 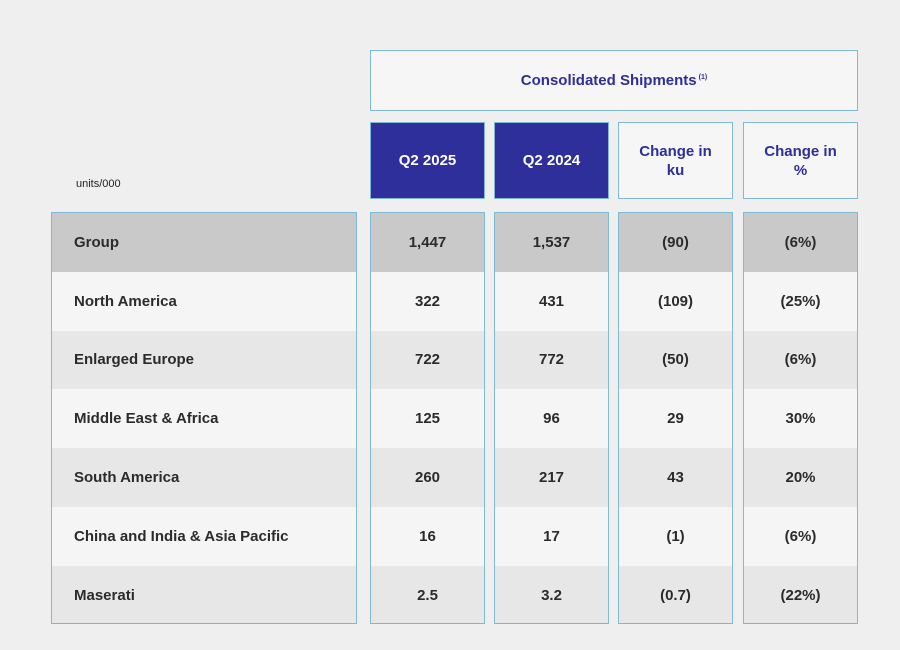 What do you see at coordinates (675, 477) in the screenshot?
I see `cell-south-america-col-2: 43` at bounding box center [675, 477].